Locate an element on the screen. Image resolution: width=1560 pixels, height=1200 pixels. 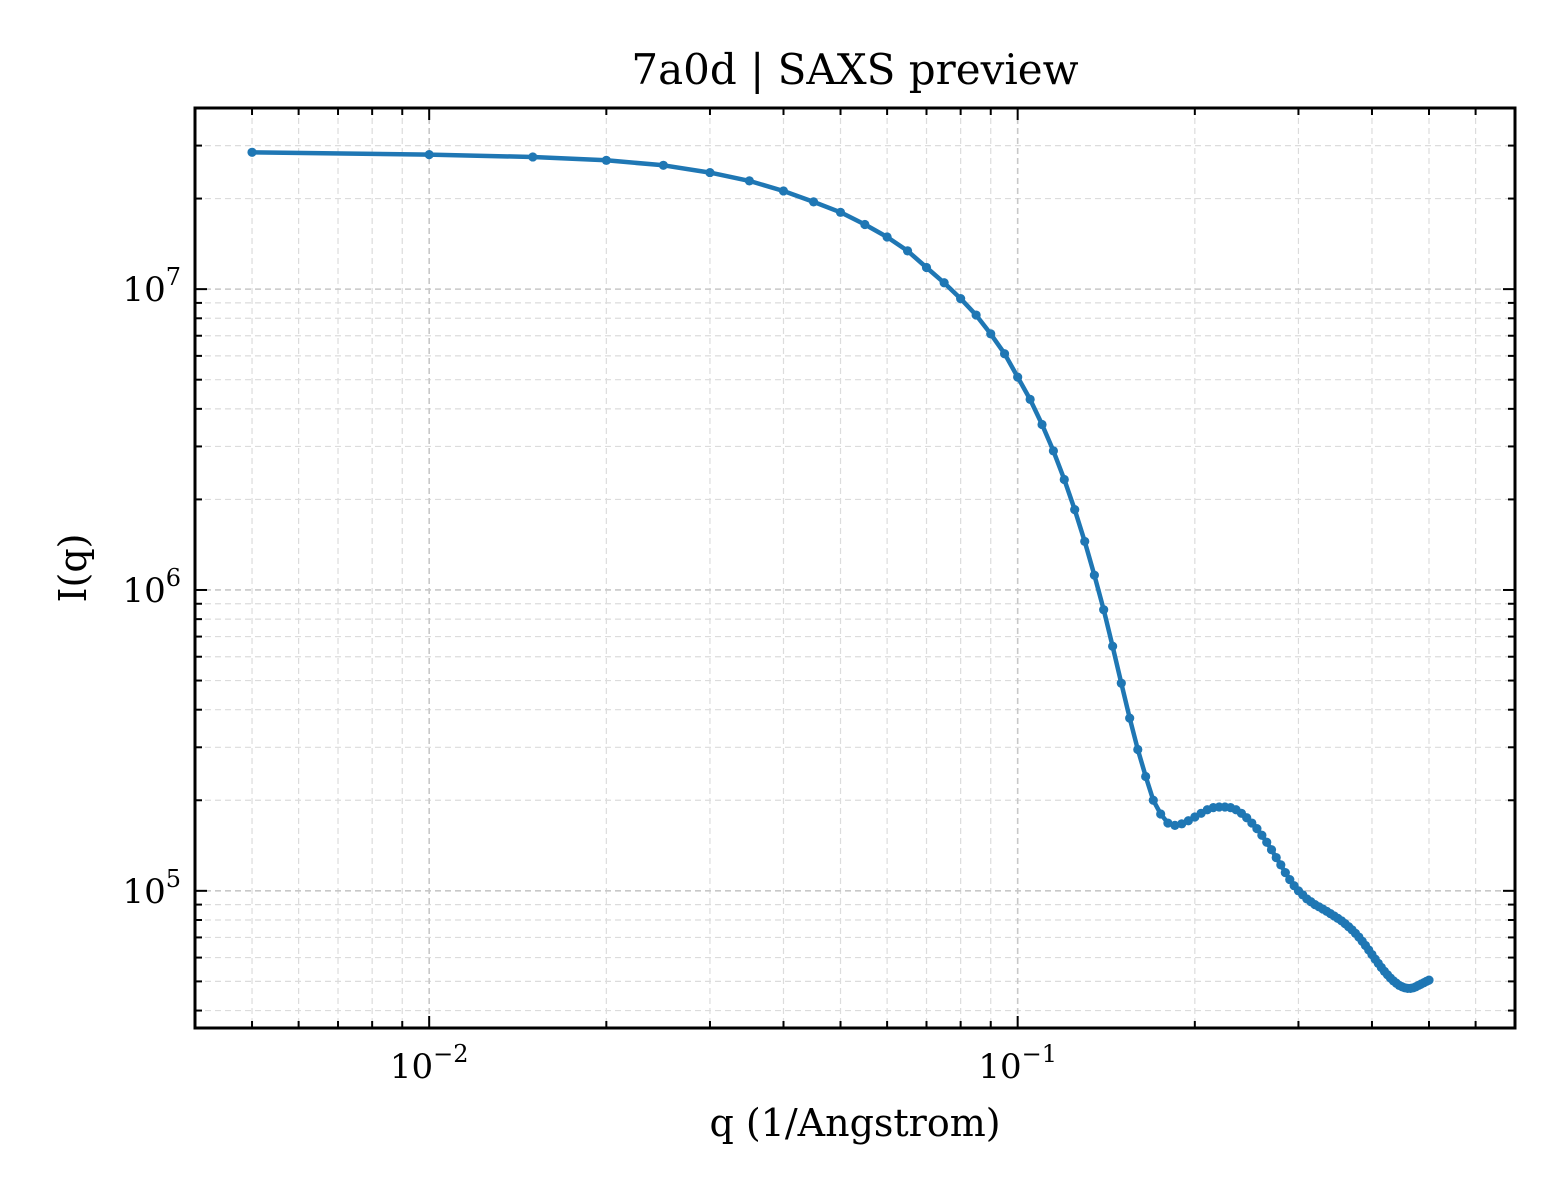
y-tick-label: 10⁷ is located at coordinates (151, 286).